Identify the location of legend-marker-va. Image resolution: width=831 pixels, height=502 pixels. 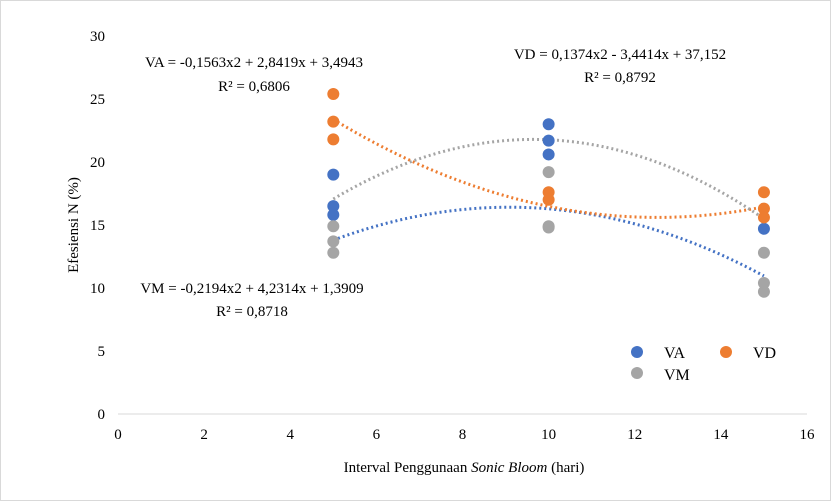
(637, 352).